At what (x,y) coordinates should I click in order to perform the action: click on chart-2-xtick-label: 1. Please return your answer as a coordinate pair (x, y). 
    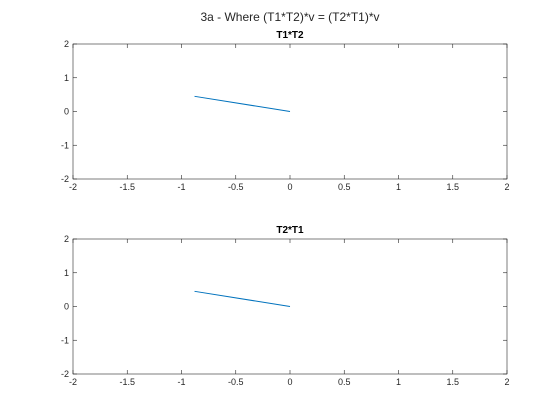
    Looking at the image, I should click on (398, 382).